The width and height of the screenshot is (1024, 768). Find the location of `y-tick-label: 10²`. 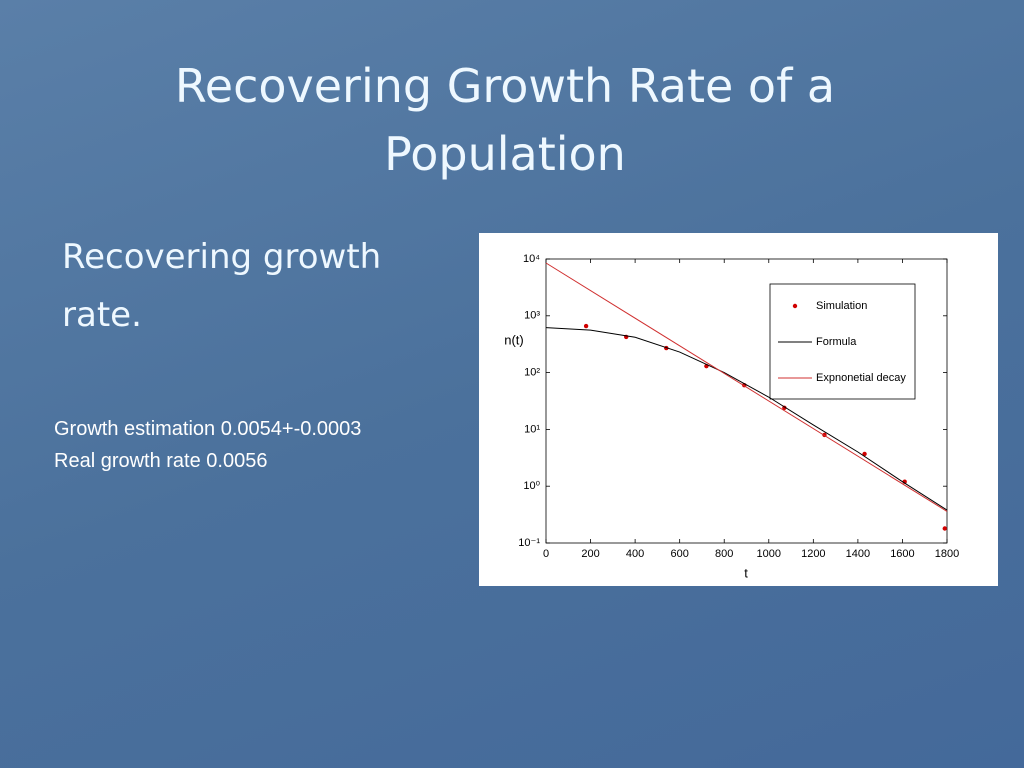

y-tick-label: 10² is located at coordinates (532, 373).